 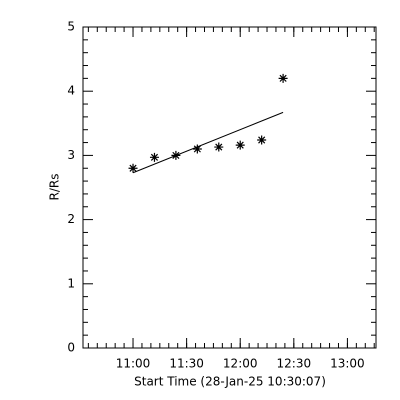 What do you see at coordinates (186, 364) in the screenshot?
I see `x-tick-label: 11:30` at bounding box center [186, 364].